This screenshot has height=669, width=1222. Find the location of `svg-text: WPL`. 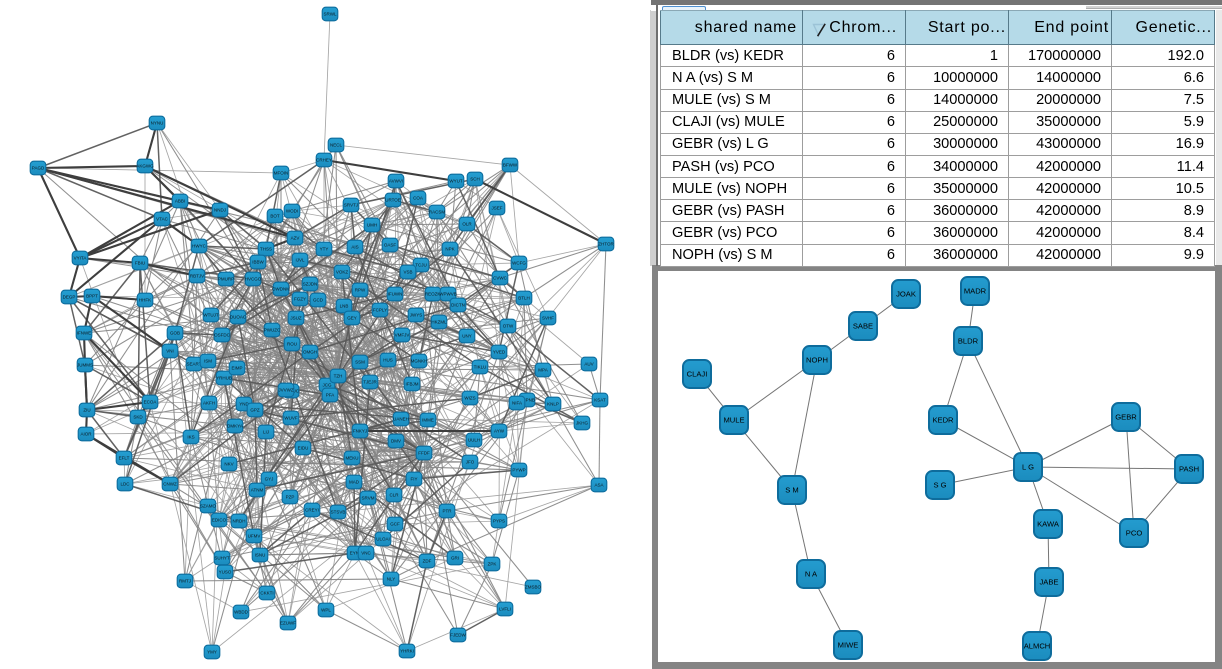

svg-text: WPL is located at coordinates (326, 610).